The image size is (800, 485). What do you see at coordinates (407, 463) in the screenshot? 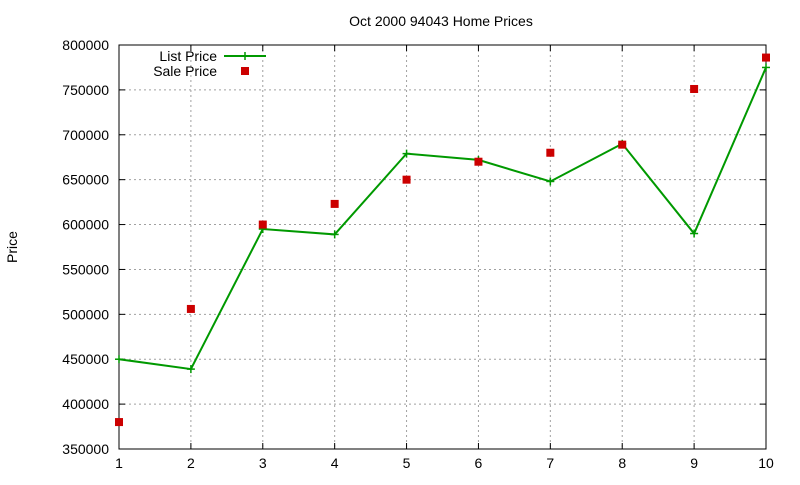
I see `x-tick-label: 5` at bounding box center [407, 463].